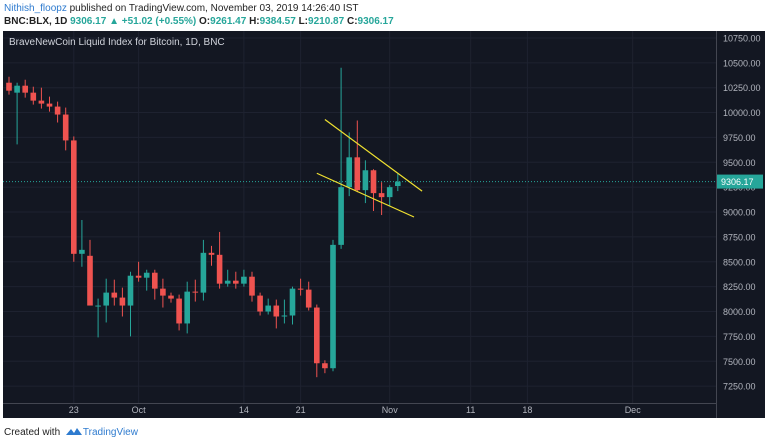 The image size is (768, 445). Describe the element at coordinates (739, 312) in the screenshot. I see `y-tick-label: 8000.00` at that location.